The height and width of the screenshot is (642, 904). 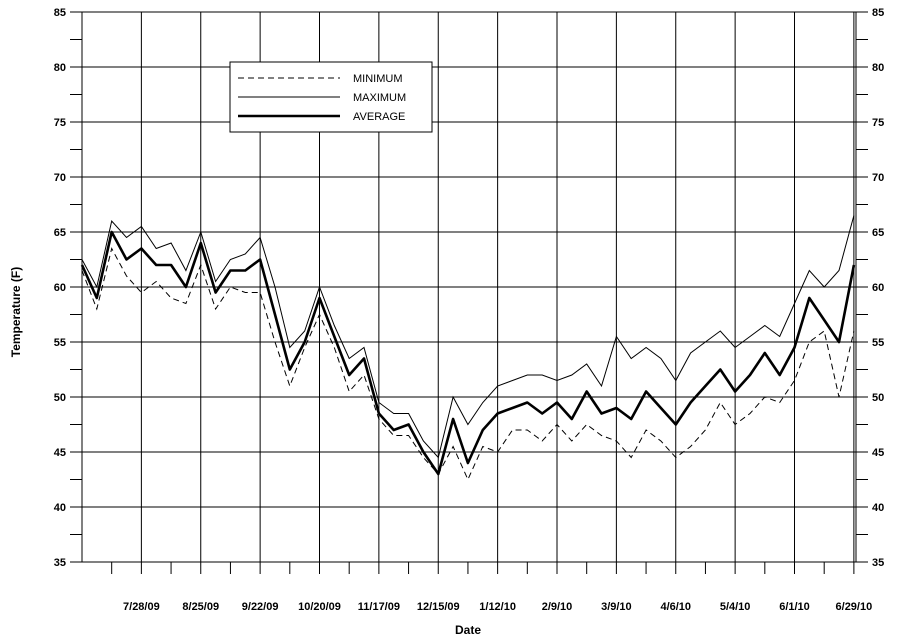 What do you see at coordinates (60, 453) in the screenshot?
I see `y-tick-label-left: 45` at bounding box center [60, 453].